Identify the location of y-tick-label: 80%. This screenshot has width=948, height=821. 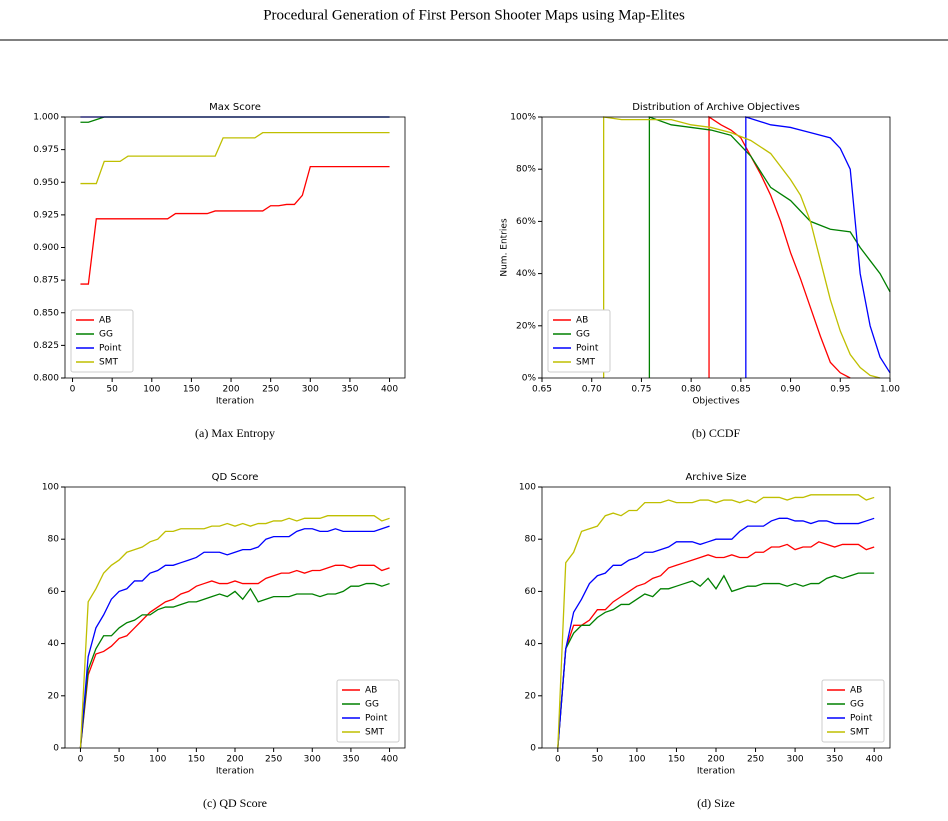
(526, 170).